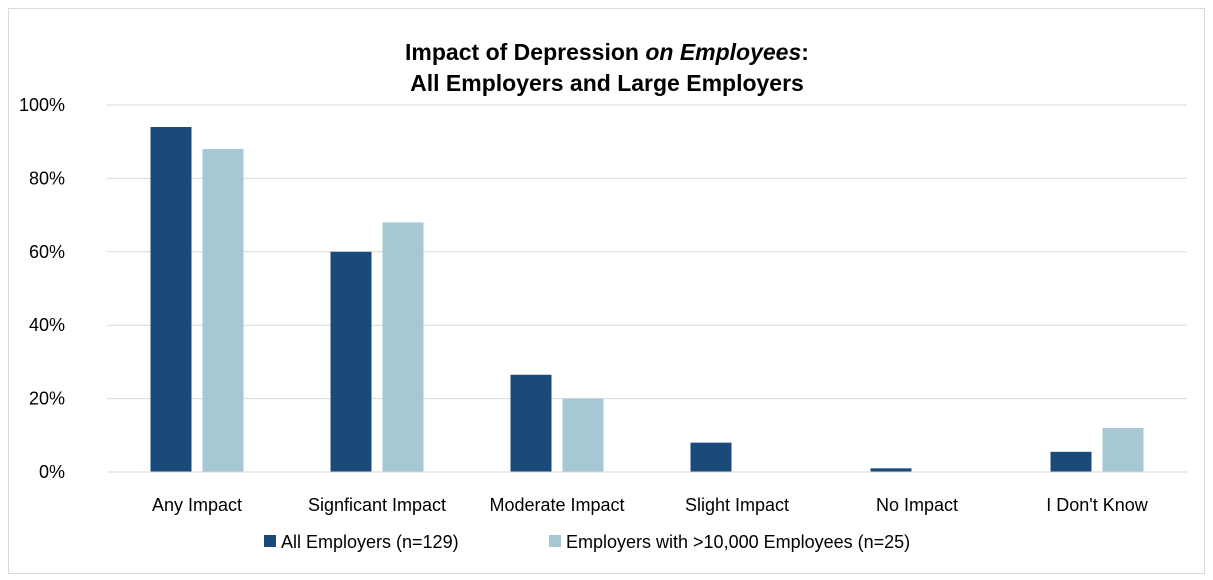  I want to click on legend-label: Employers with >10,000 Employees (n=25), so click(738, 542).